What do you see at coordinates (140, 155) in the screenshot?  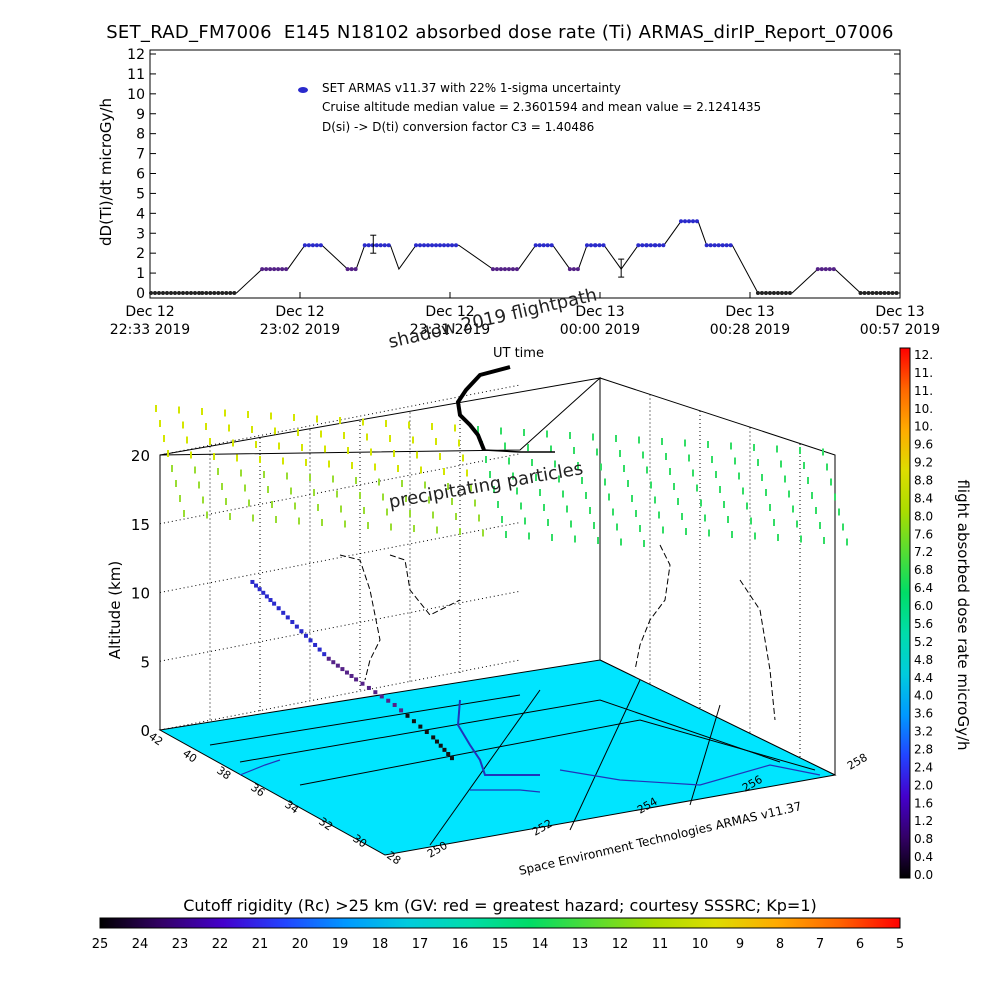 I see `y-tick-label: 7` at bounding box center [140, 155].